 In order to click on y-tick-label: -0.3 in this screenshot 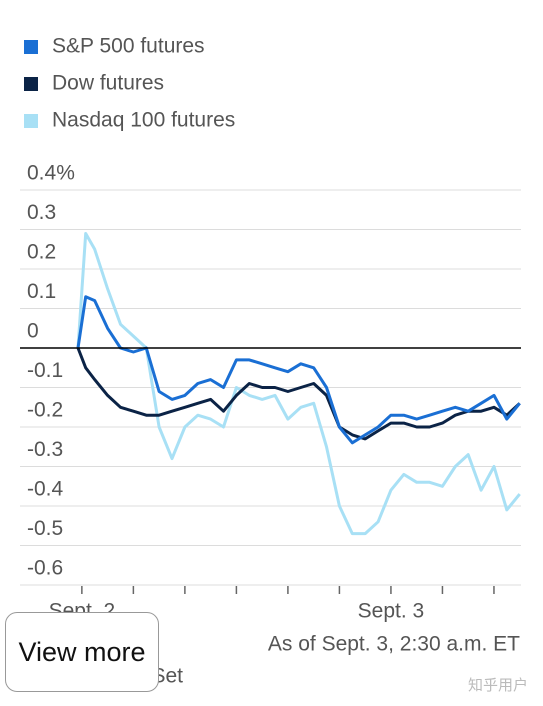, I will do `click(45, 449)`.